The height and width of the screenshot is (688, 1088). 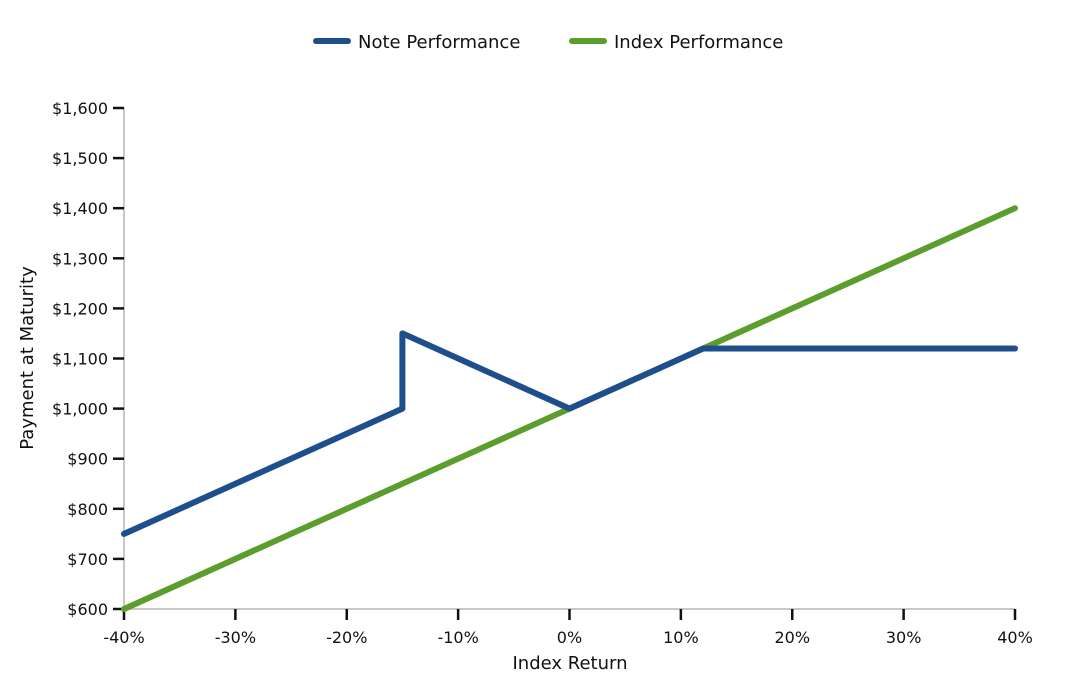 What do you see at coordinates (346, 637) in the screenshot?
I see `x-tick-label: -20%` at bounding box center [346, 637].